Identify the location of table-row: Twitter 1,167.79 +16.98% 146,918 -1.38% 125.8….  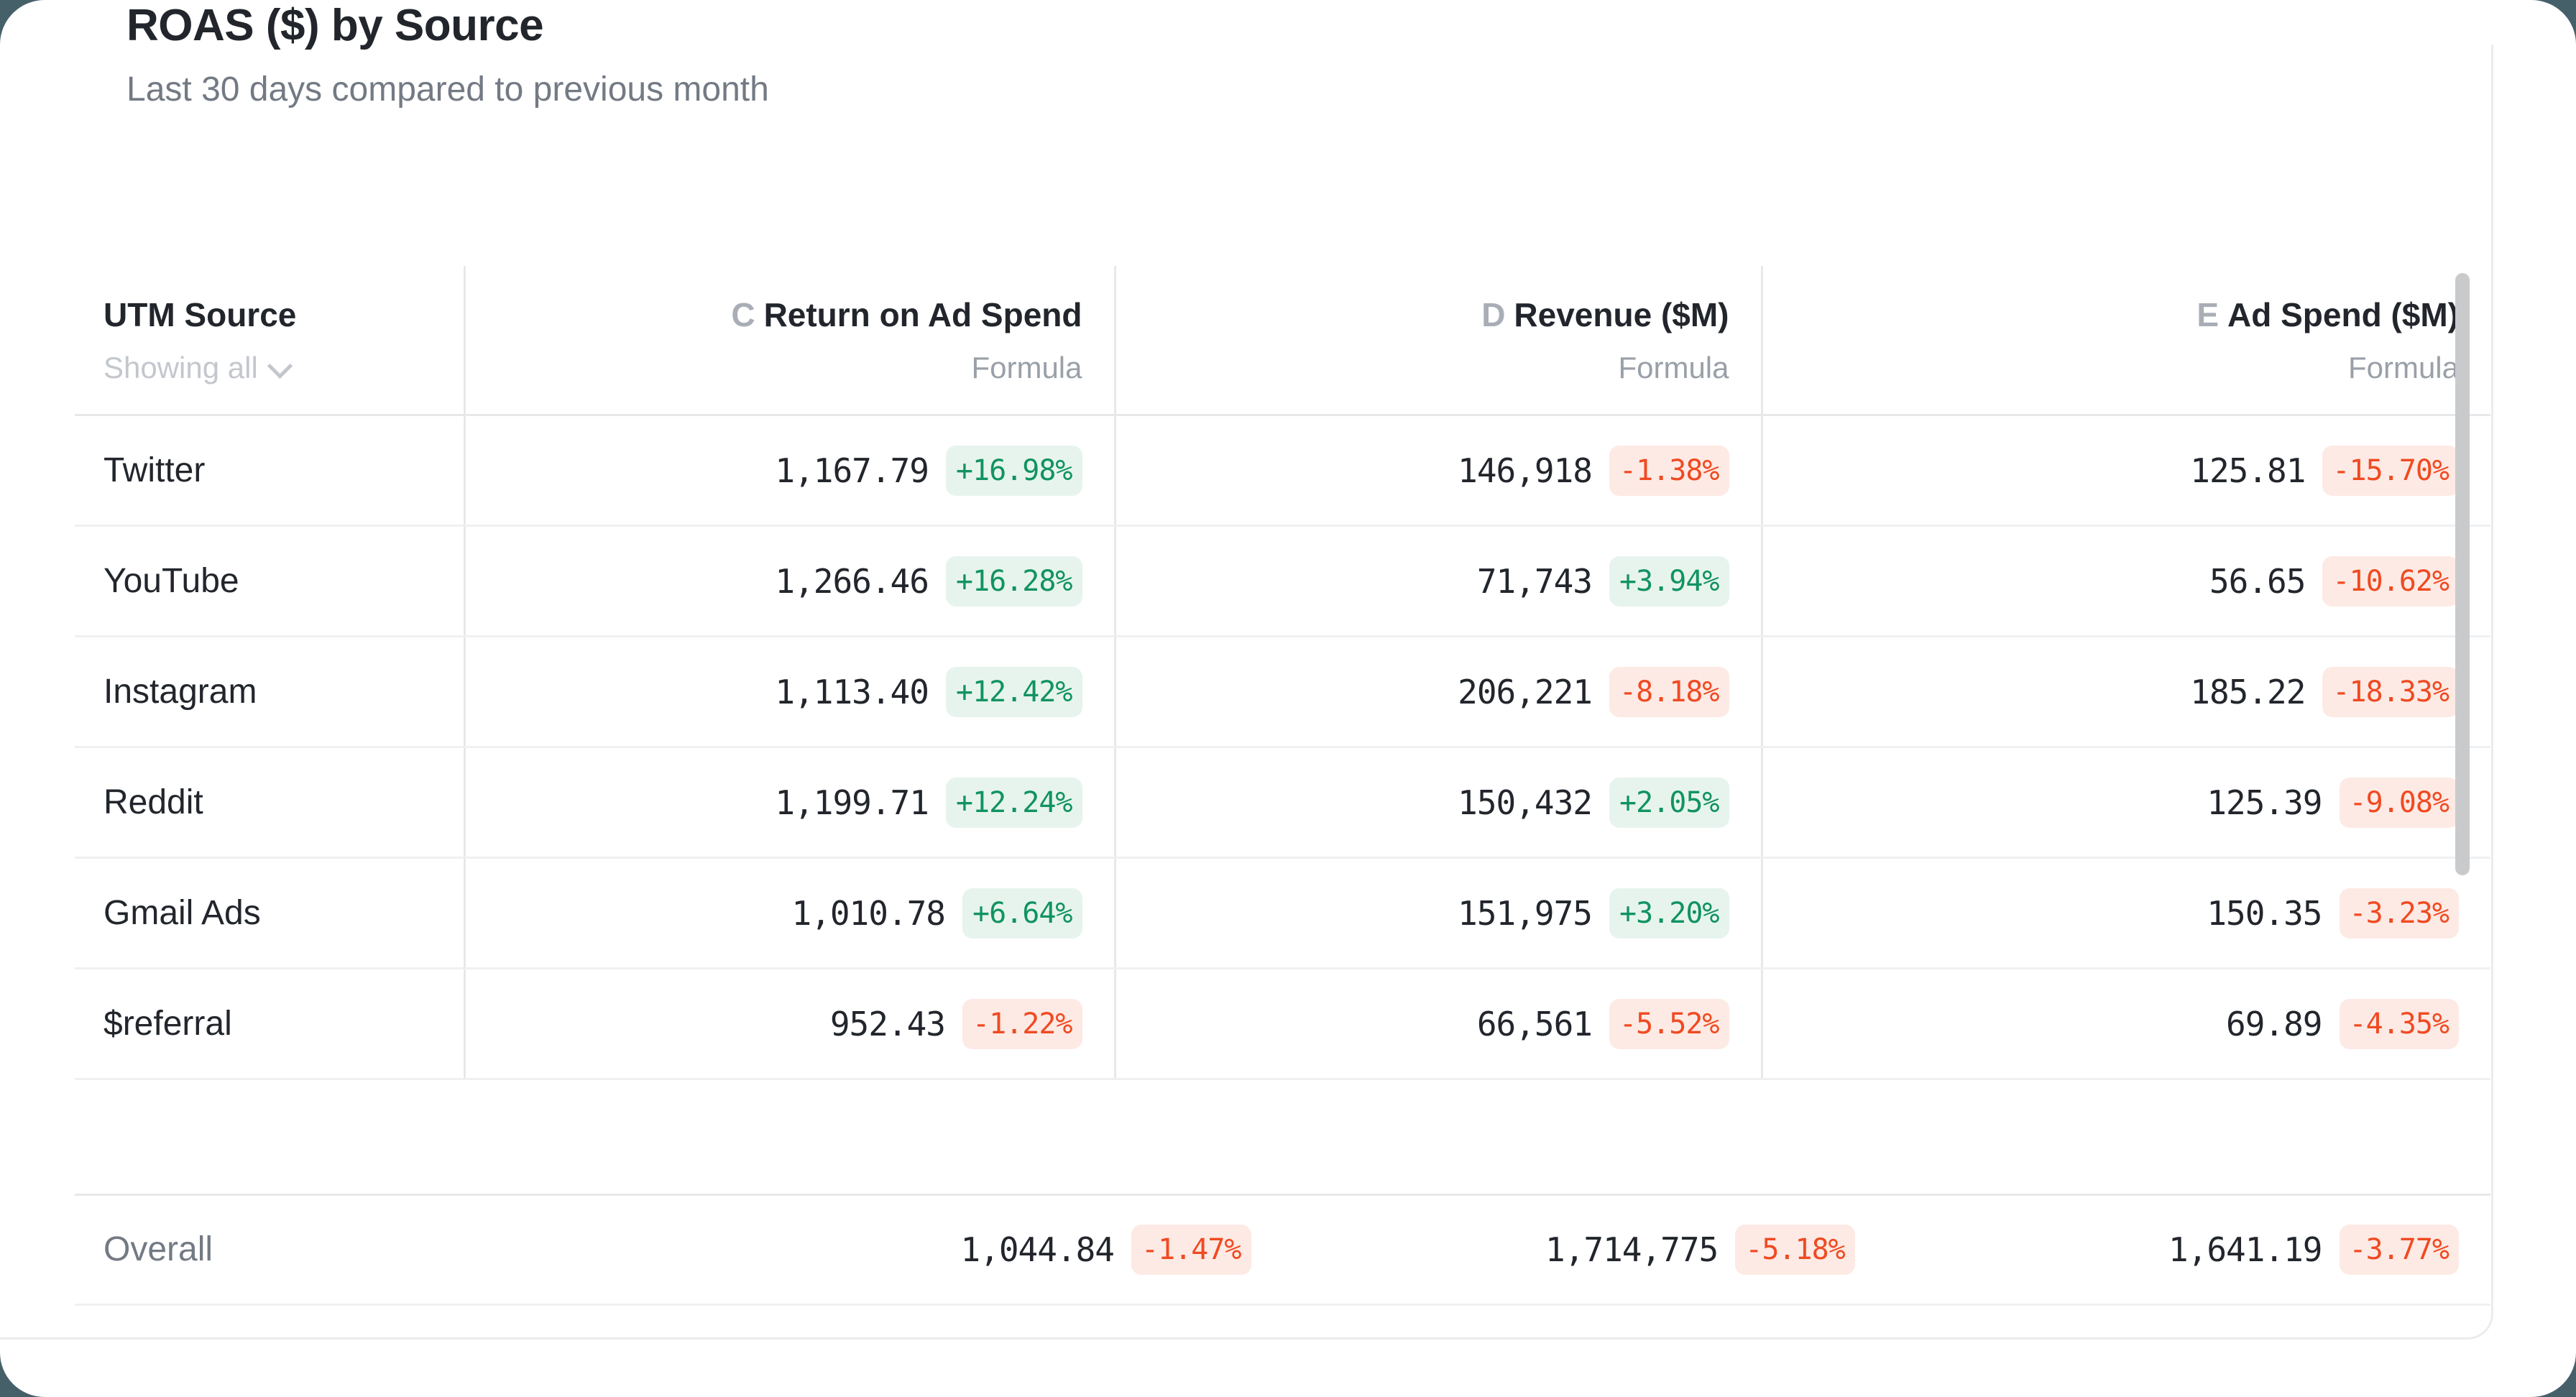
(1282, 471).